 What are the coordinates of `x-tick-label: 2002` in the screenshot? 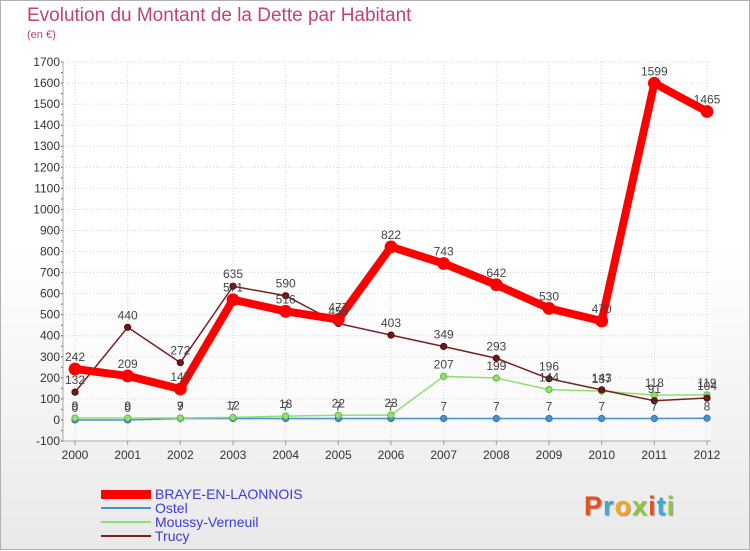 It's located at (180, 455).